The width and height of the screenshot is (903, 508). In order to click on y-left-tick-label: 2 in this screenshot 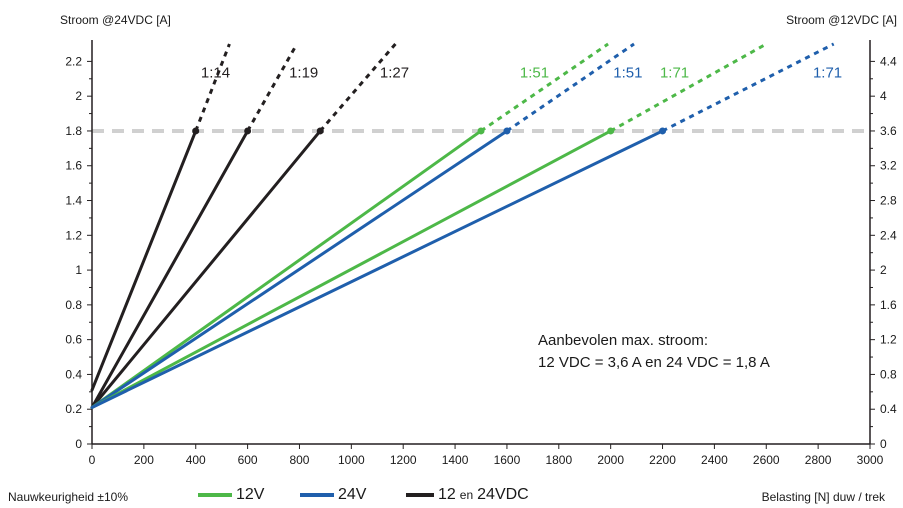, I will do `click(78, 96)`.